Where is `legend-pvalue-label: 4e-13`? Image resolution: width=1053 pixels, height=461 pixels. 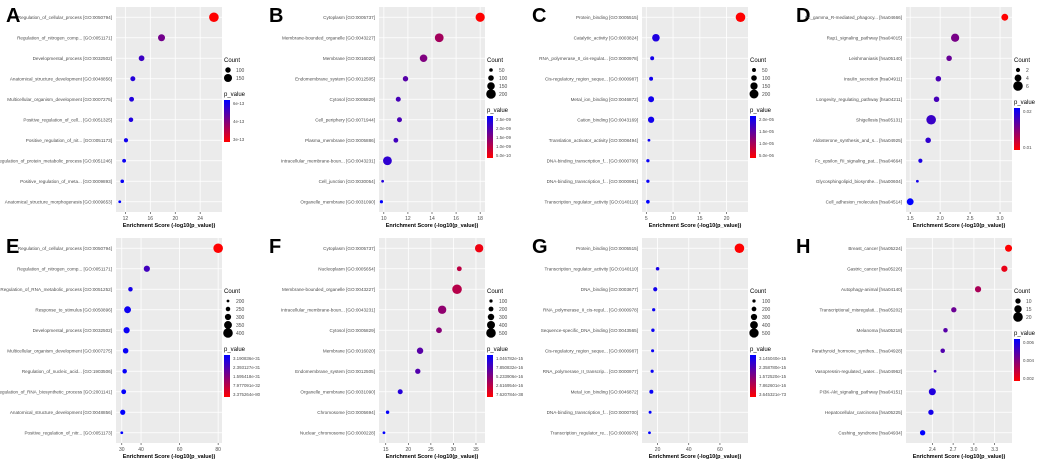
legend-pvalue-label: 4e-13 is located at coordinates (239, 121).